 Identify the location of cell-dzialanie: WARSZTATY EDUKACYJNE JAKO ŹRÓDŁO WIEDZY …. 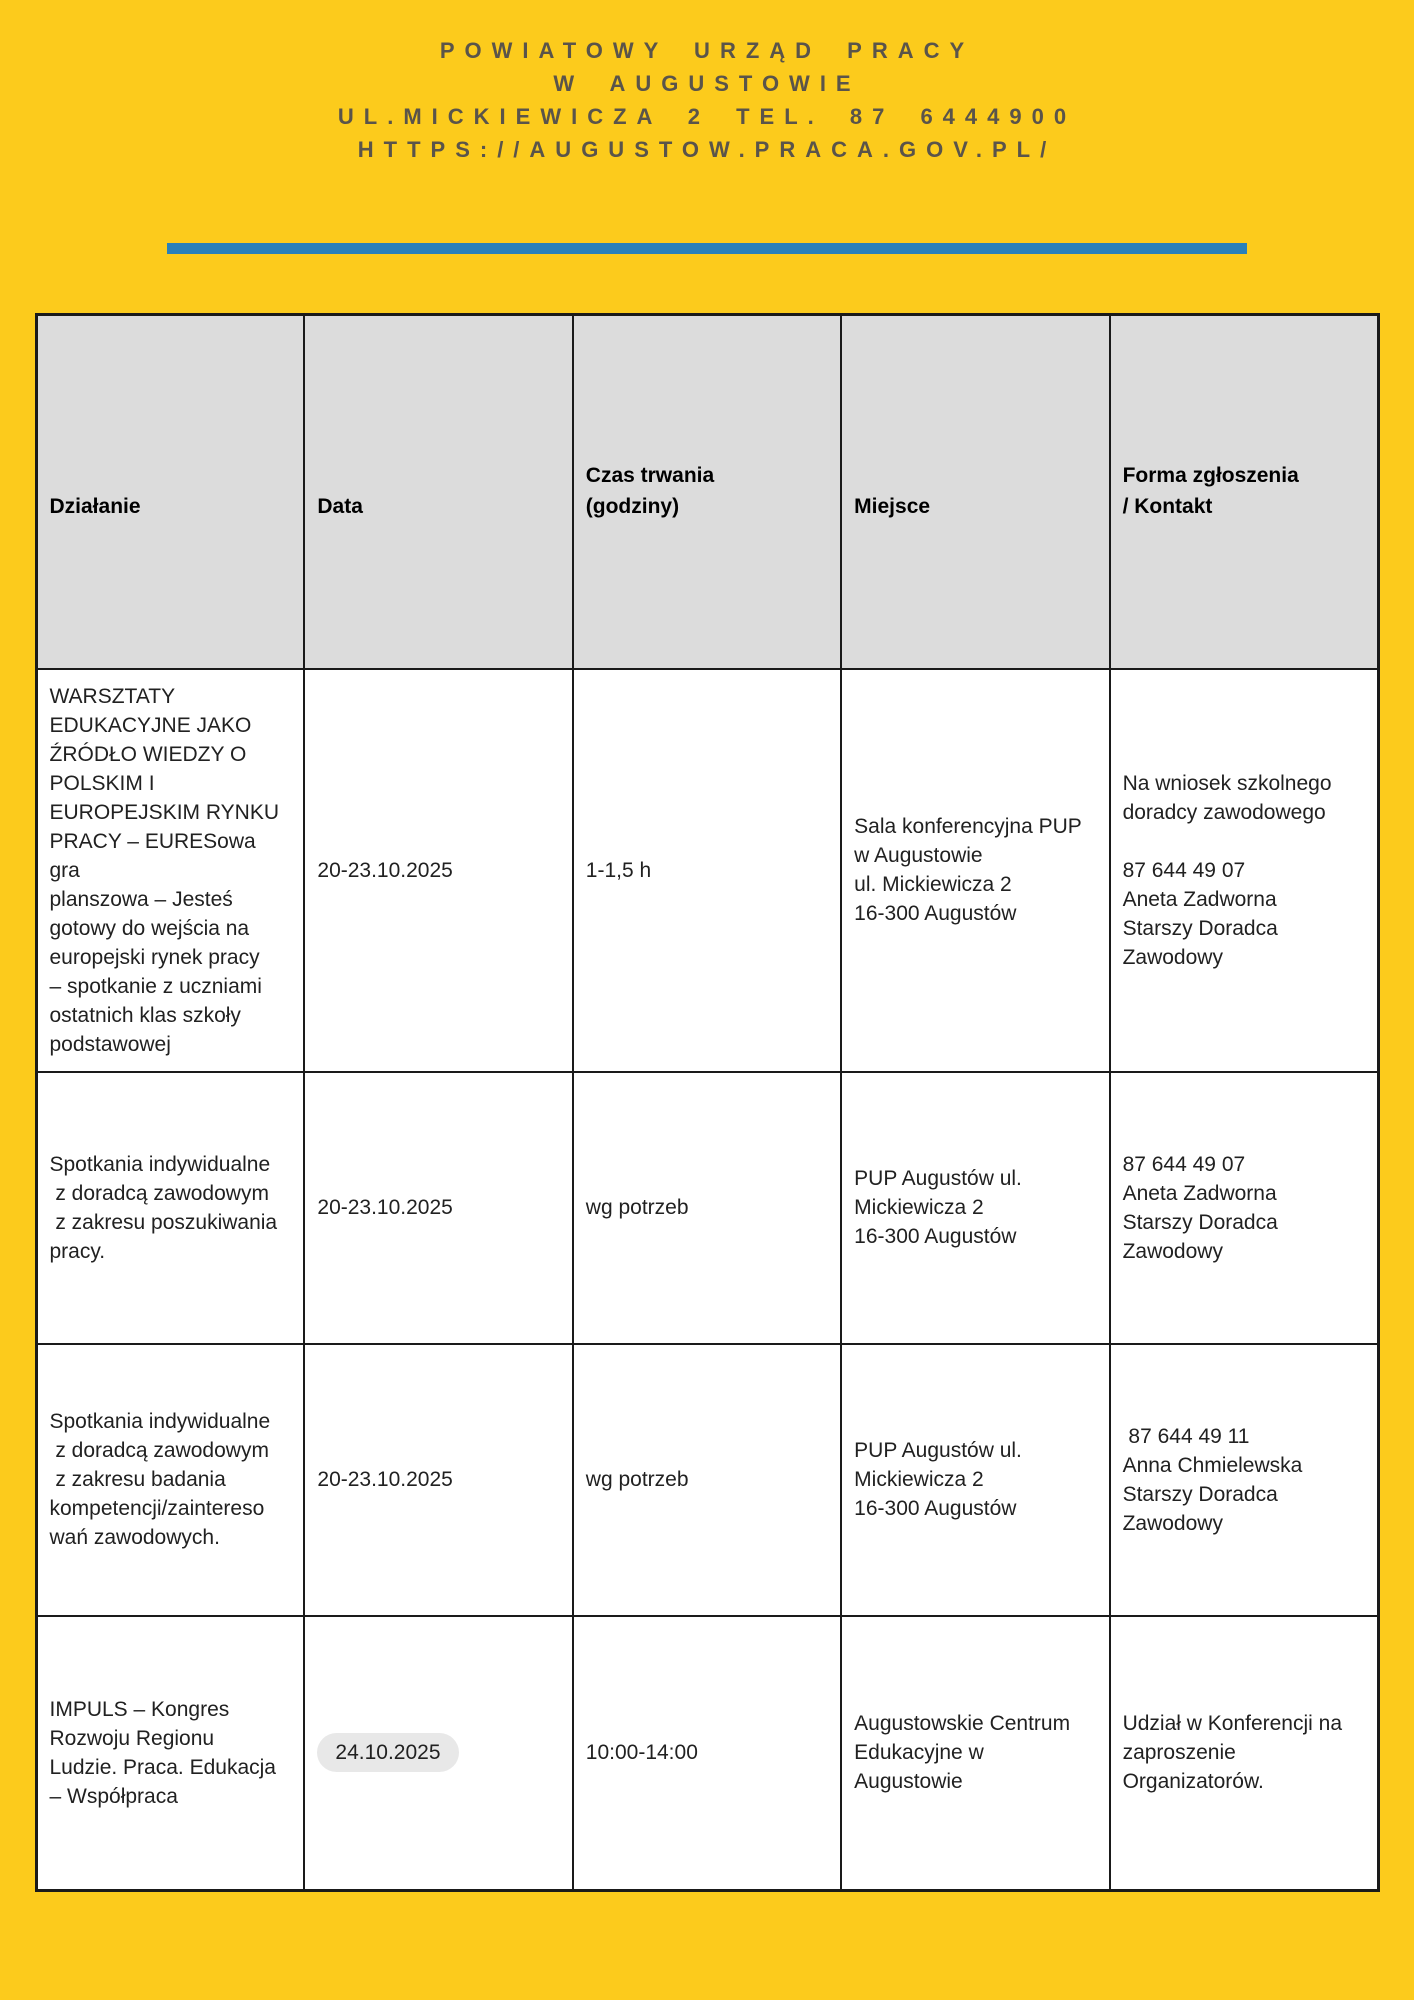
(170, 870).